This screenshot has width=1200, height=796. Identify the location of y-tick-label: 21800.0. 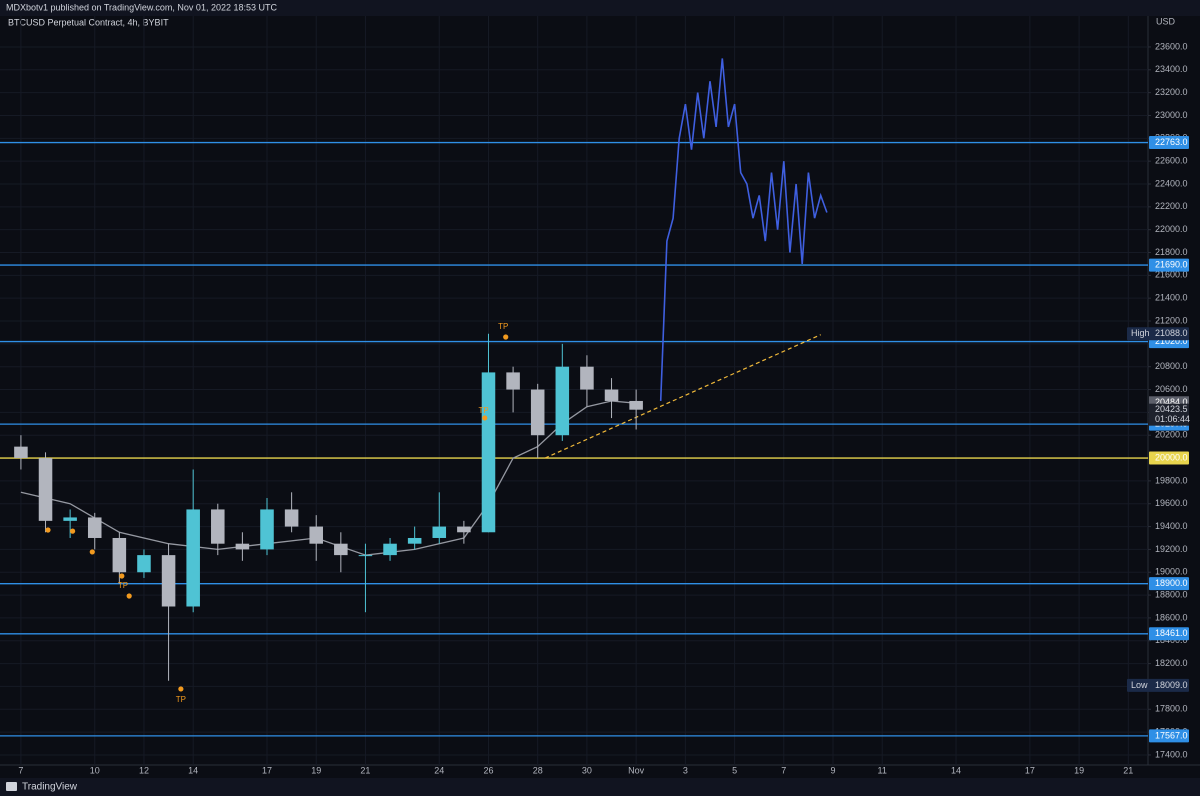
(1171, 252).